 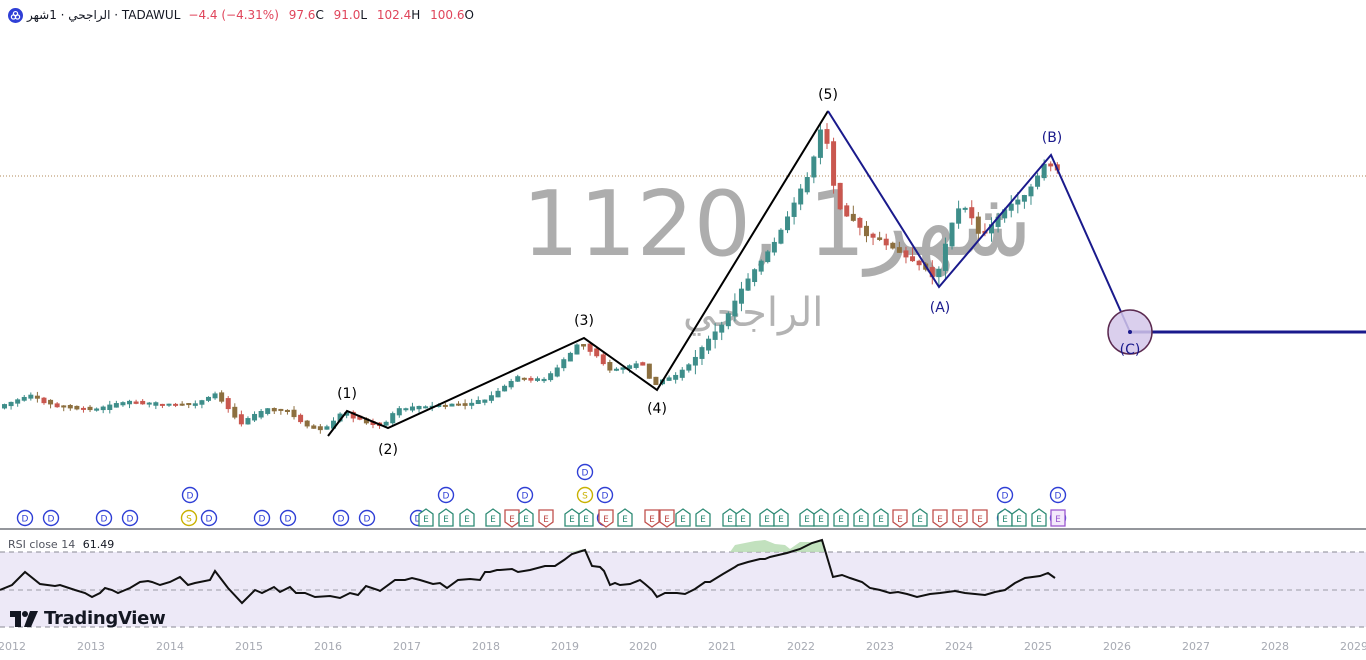 I want to click on wave-label-3: (3), so click(x=584, y=321).